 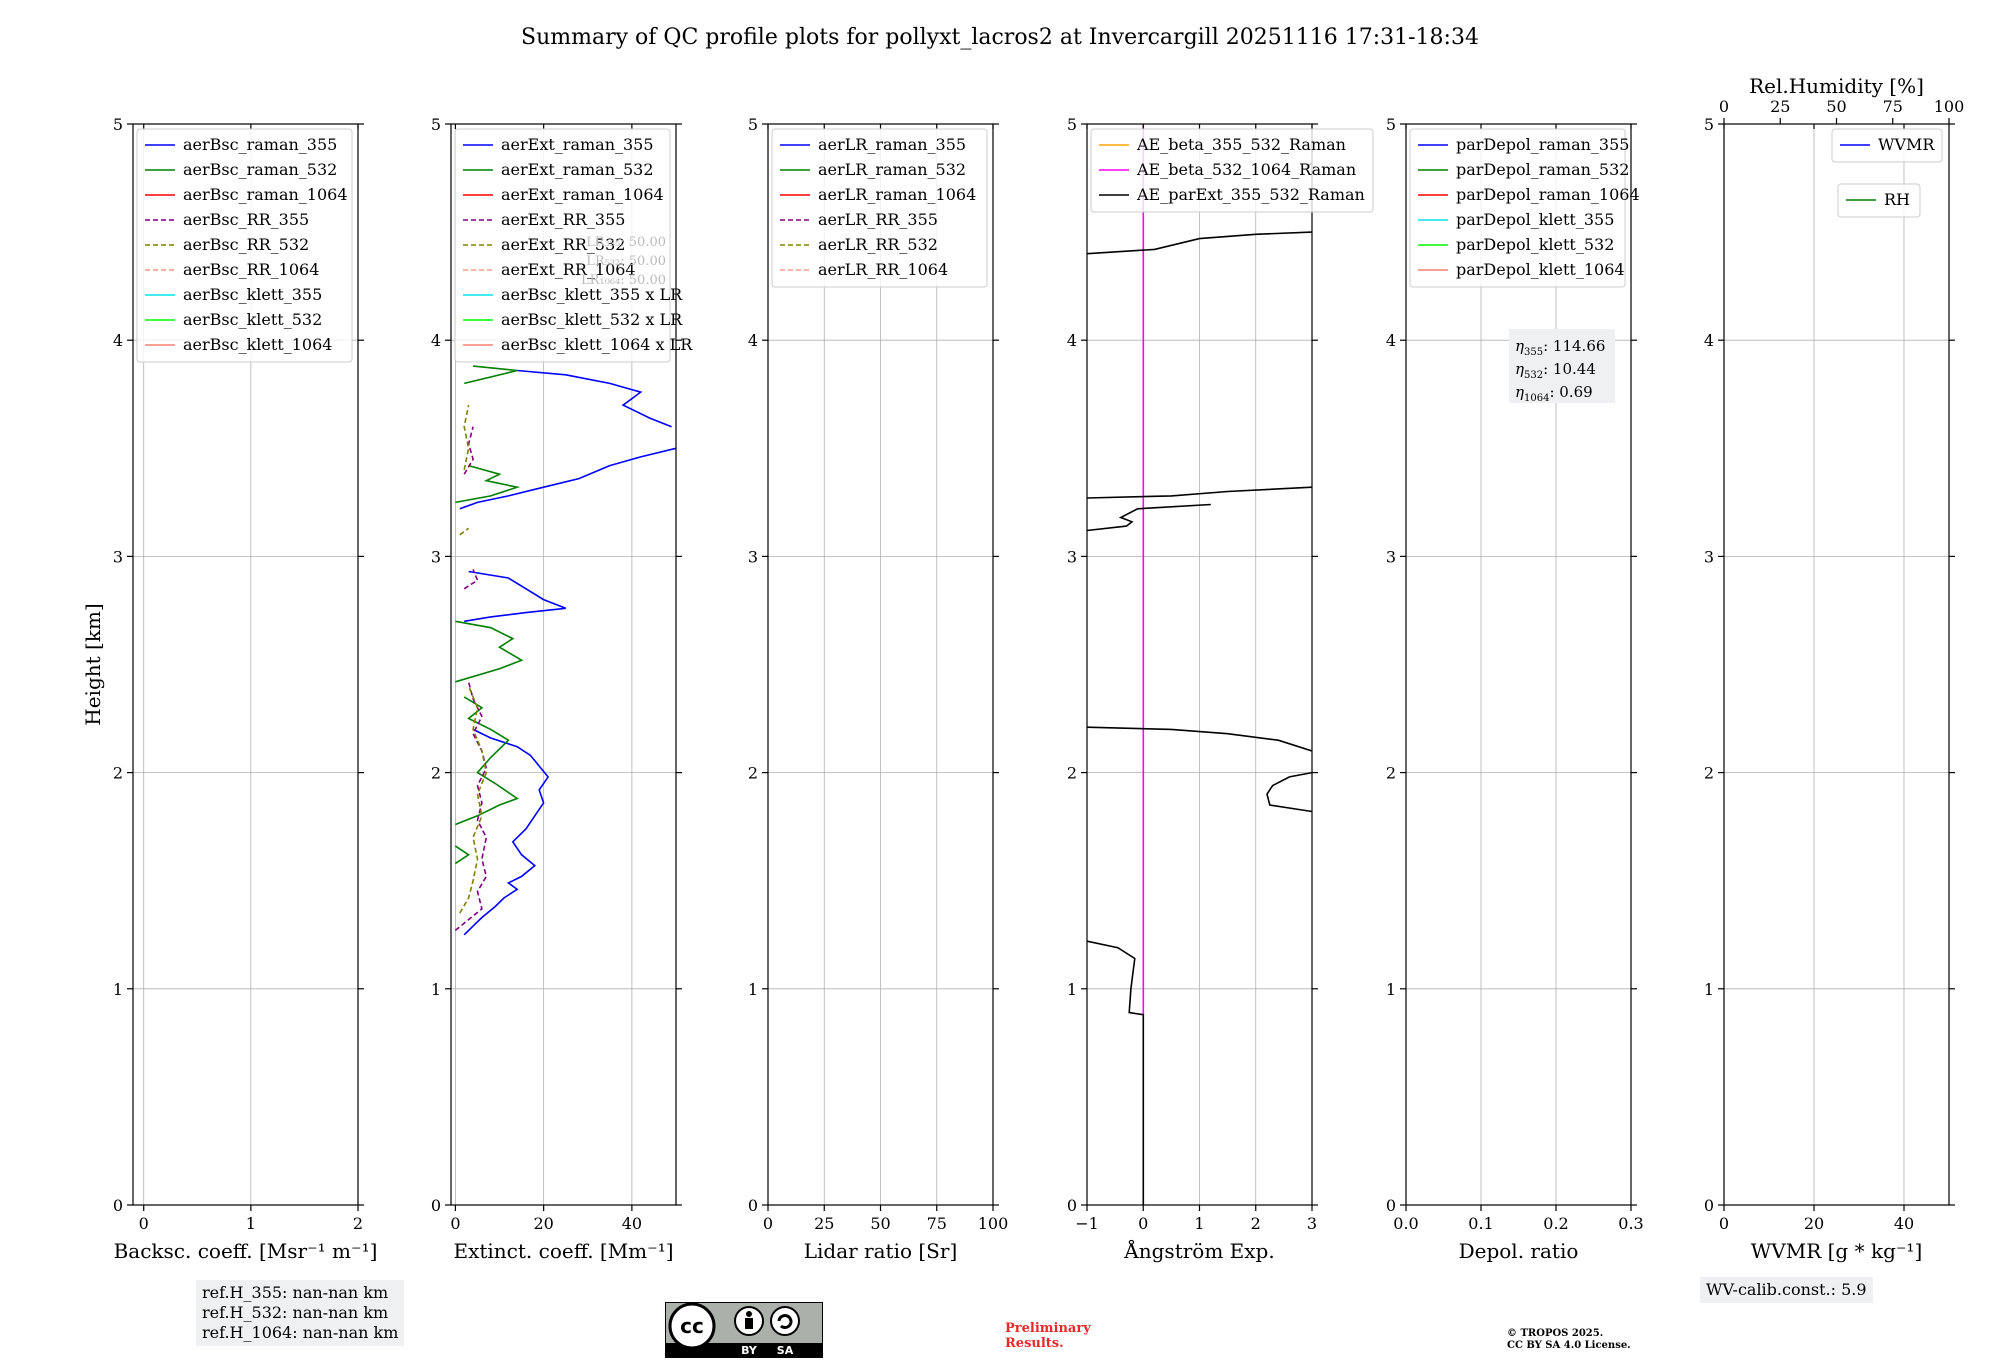 What do you see at coordinates (1199, 683) in the screenshot?
I see `series-line-AE_parExt_355_532_Raman` at bounding box center [1199, 683].